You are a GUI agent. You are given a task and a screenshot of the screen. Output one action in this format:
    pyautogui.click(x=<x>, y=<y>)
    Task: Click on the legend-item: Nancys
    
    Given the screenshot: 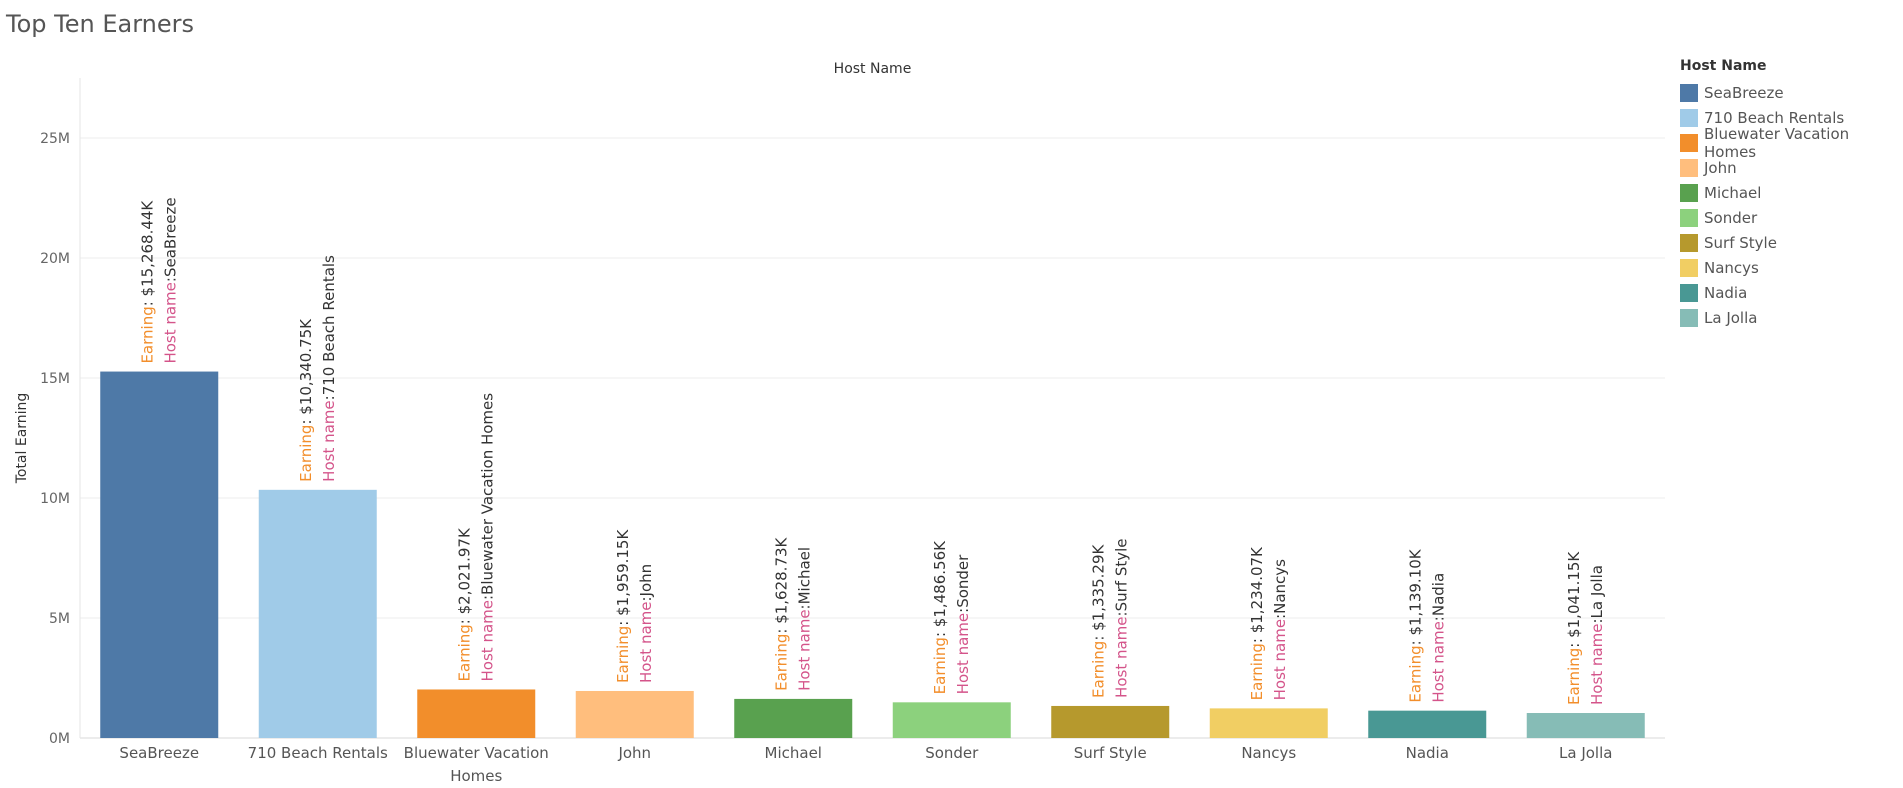 What is the action you would take?
    pyautogui.click(x=1791, y=267)
    